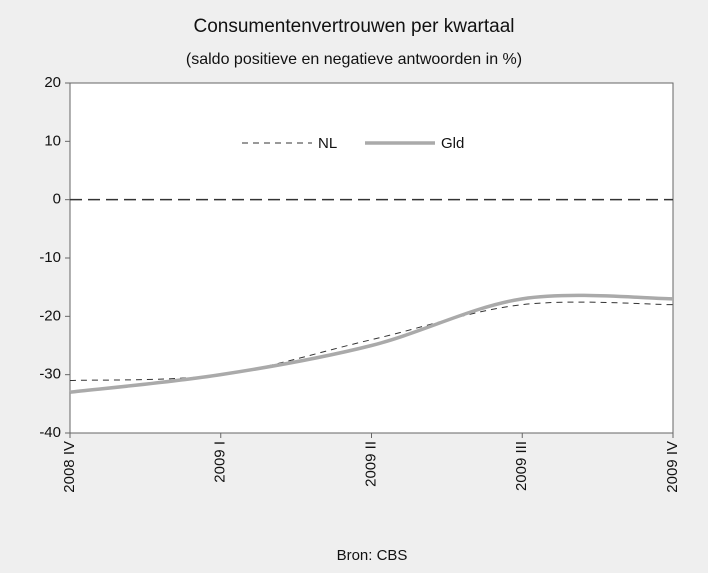 This screenshot has height=573, width=708. I want to click on x-tick-label: 2009 II, so click(370, 464).